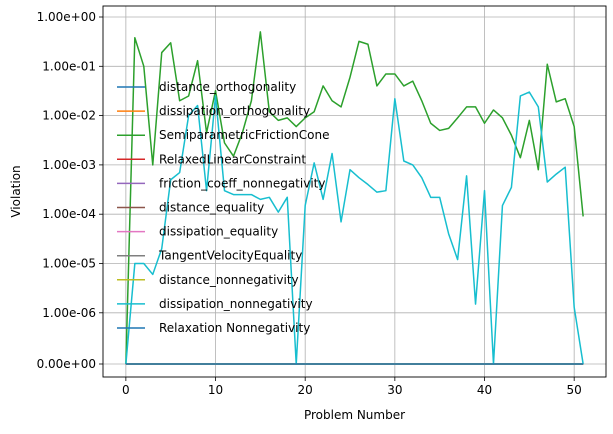  What do you see at coordinates (69, 165) in the screenshot?
I see `y-tick-label: 1.00e-03` at bounding box center [69, 165].